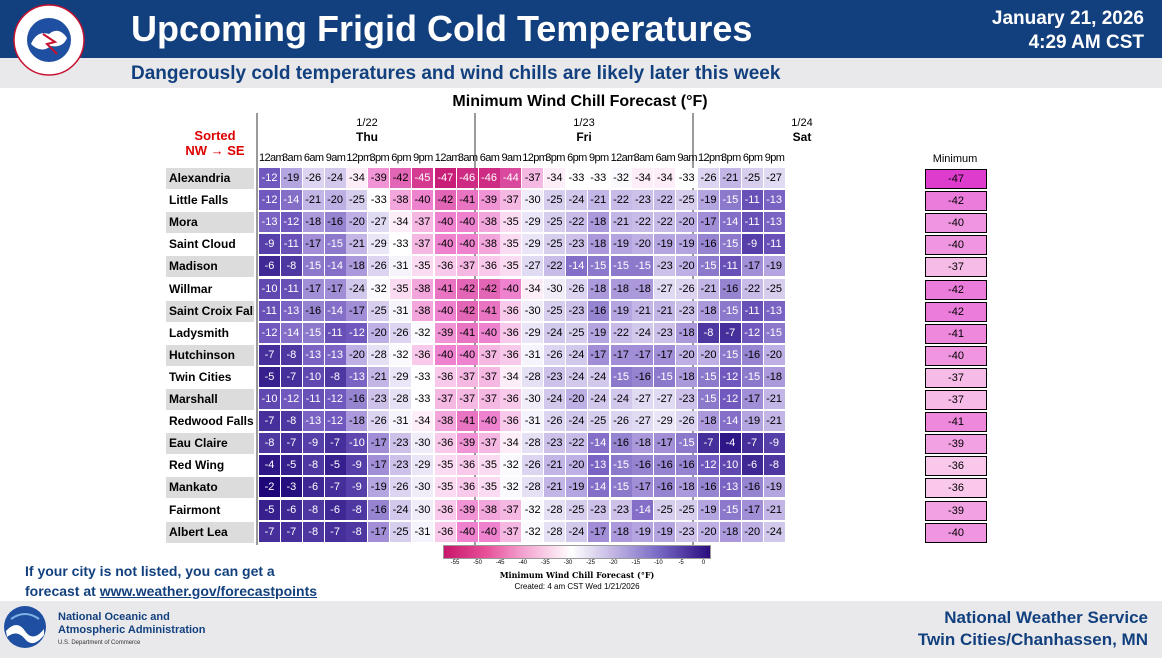  What do you see at coordinates (956, 333) in the screenshot?
I see `minimum-cell: -41` at bounding box center [956, 333].